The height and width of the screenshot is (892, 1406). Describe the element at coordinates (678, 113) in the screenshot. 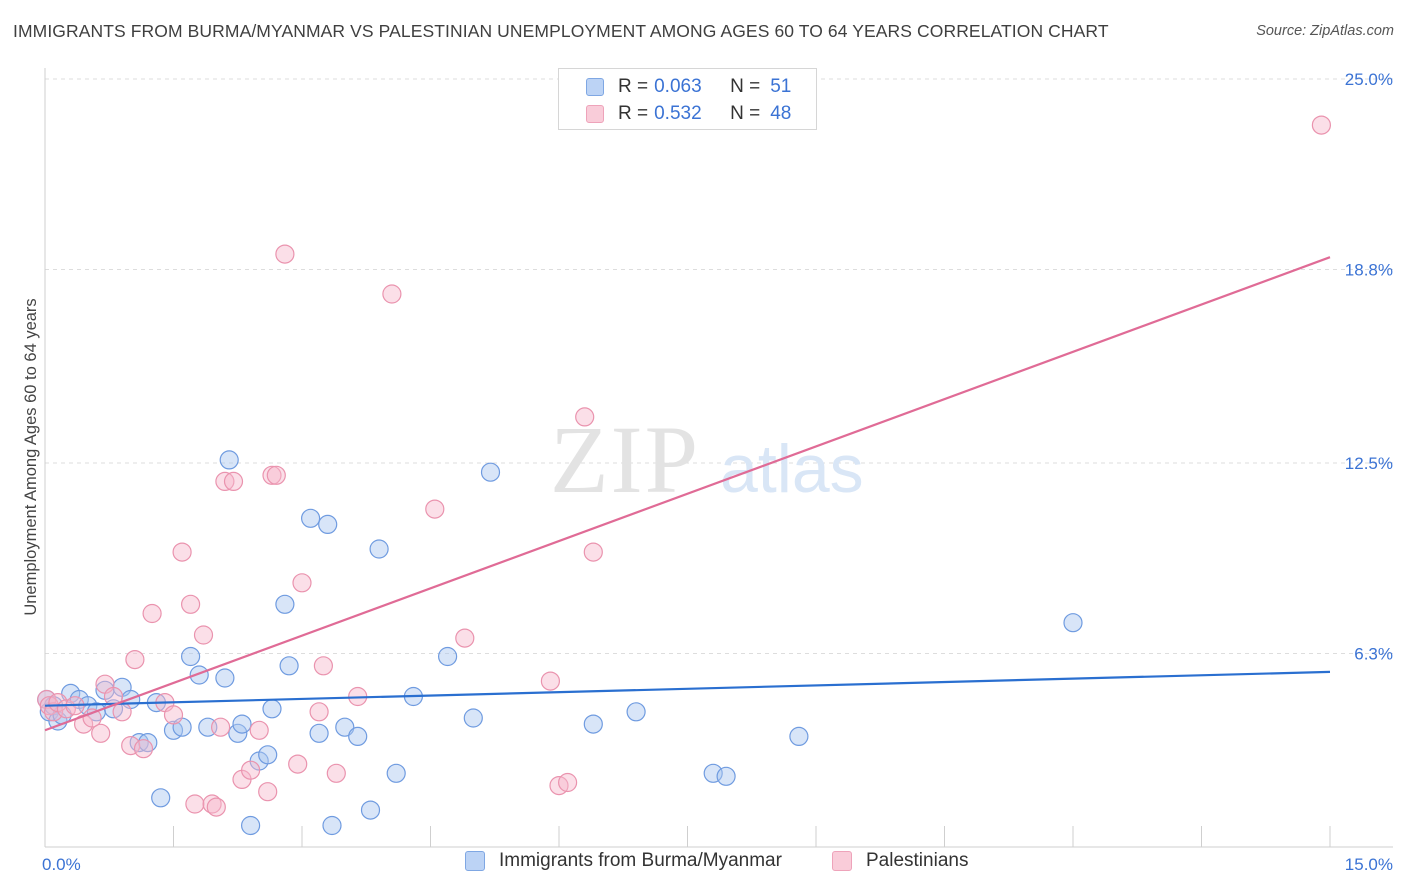

I see `r-value: 0.532` at that location.